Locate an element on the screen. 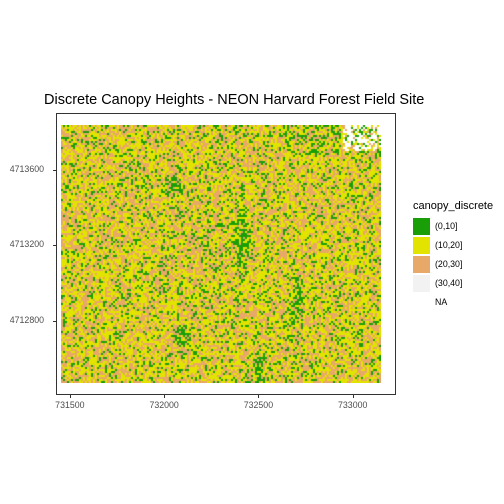 This screenshot has height=504, width=504. legend-label: (30,40] is located at coordinates (449, 283).